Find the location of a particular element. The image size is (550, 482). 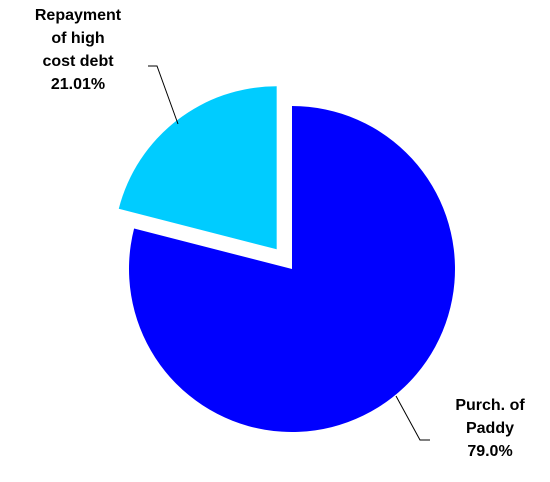

slice-label: Repayment of high cost debt 21.01% is located at coordinates (78, 50).